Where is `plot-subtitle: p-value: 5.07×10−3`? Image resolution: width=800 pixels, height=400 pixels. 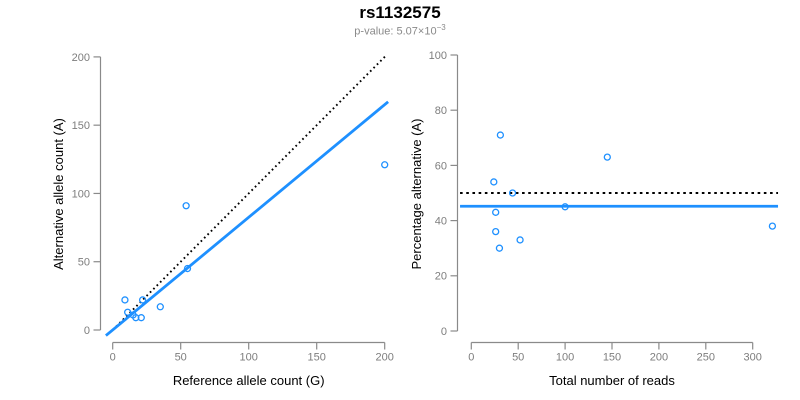
plot-subtitle: p-value: 5.07×10−3 is located at coordinates (400, 30).